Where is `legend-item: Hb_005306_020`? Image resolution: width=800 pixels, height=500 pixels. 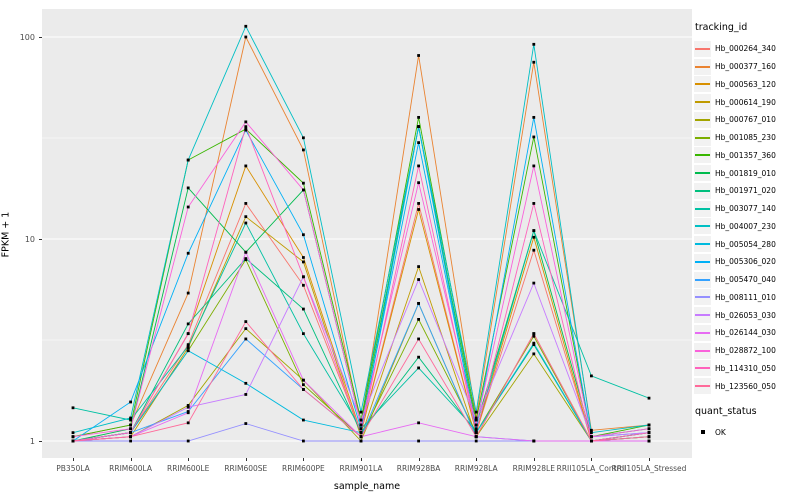 legend-item: Hb_005306_020 is located at coordinates (747, 262).